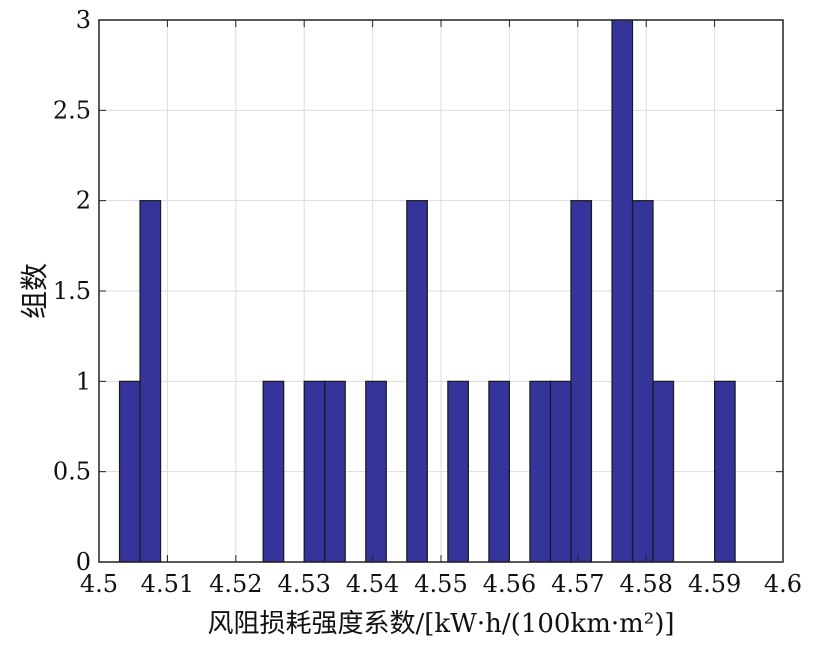 The width and height of the screenshot is (823, 656). I want to click on y-tick-label: 2, so click(83, 201).